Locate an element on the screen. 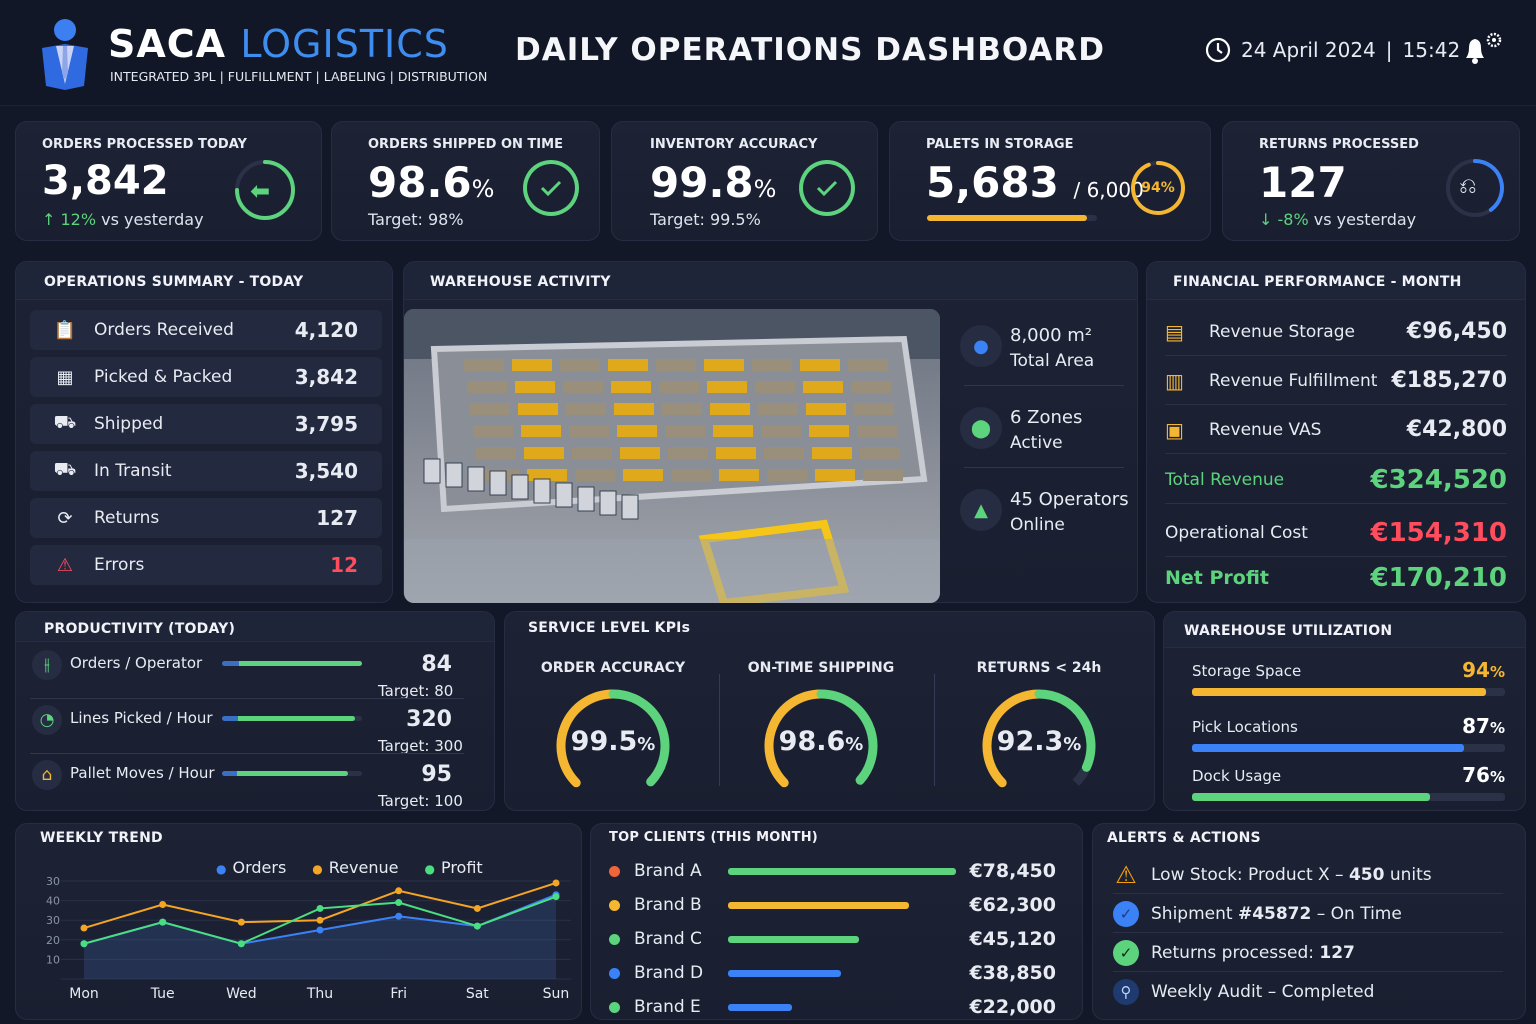 The image size is (1536, 1024). ops-value: 127 is located at coordinates (337, 518).